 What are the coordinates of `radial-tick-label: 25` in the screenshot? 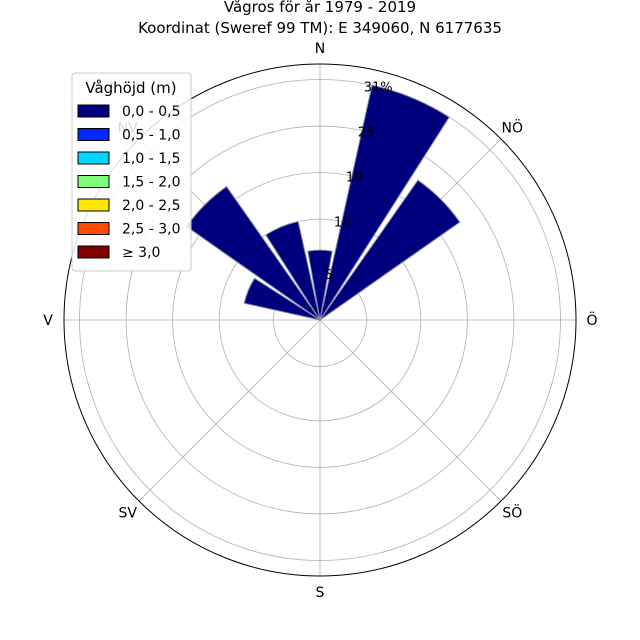 It's located at (366, 133).